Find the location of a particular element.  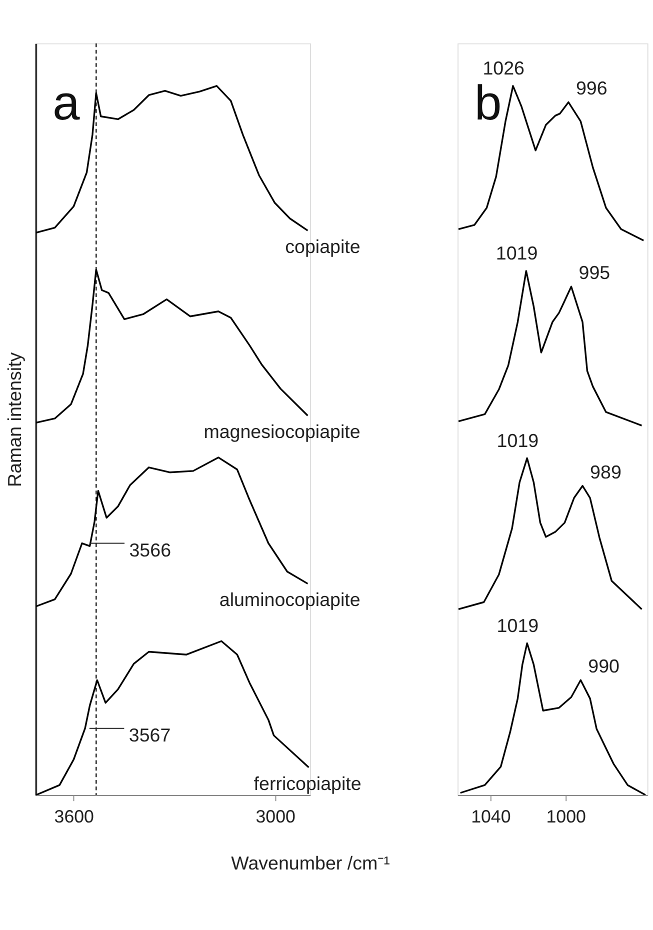

x-tick-label: 1040 is located at coordinates (491, 816).